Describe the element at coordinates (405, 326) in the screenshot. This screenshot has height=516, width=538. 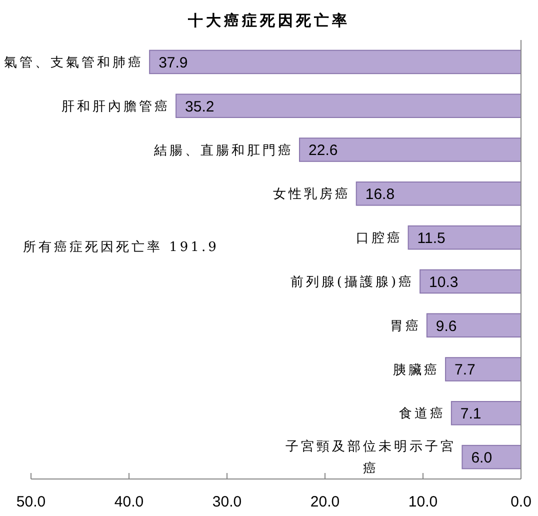
I see `y-tick-label: 胃癌` at that location.